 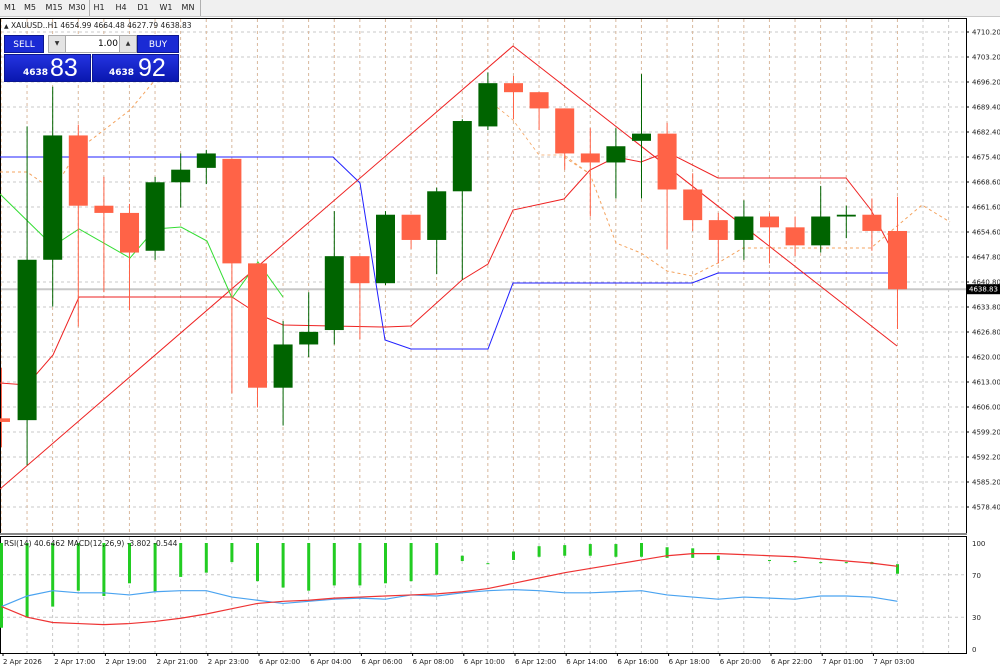 What do you see at coordinates (986, 508) in the screenshot?
I see `price-axis-label: 4578.40` at bounding box center [986, 508].